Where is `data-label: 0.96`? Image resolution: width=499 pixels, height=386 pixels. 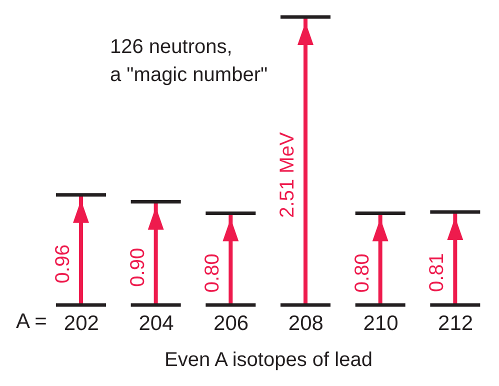
data-label: 0.96 is located at coordinates (63, 264).